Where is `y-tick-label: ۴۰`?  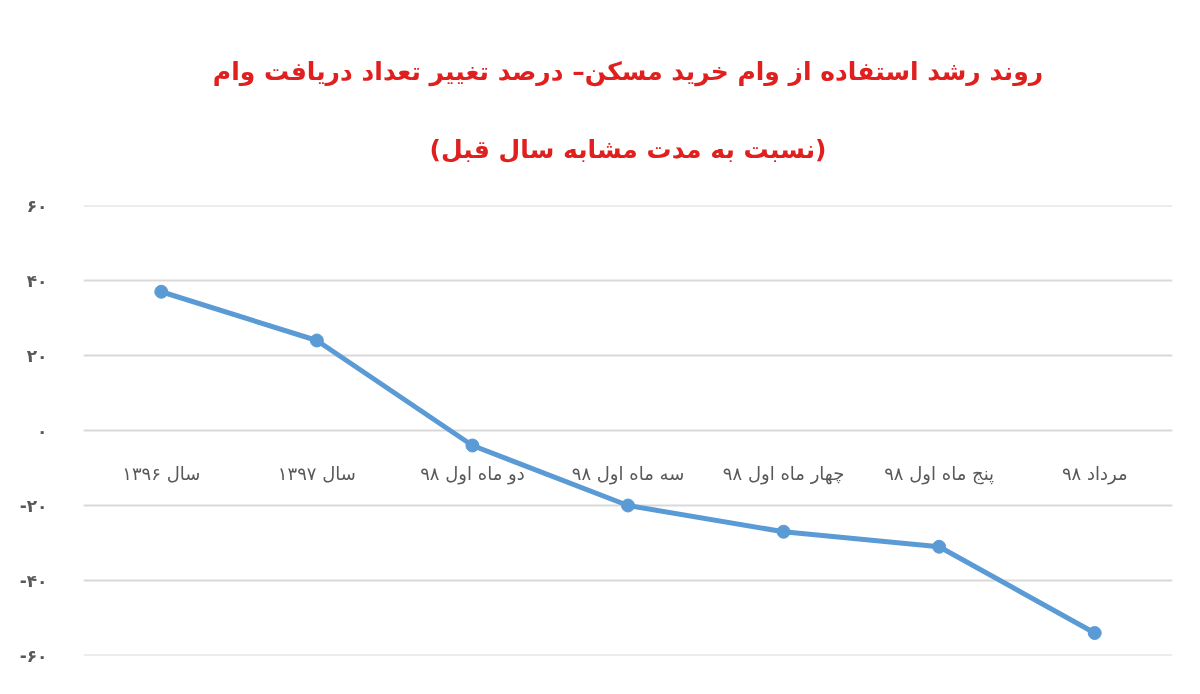 y-tick-label: ۴۰ is located at coordinates (37, 280).